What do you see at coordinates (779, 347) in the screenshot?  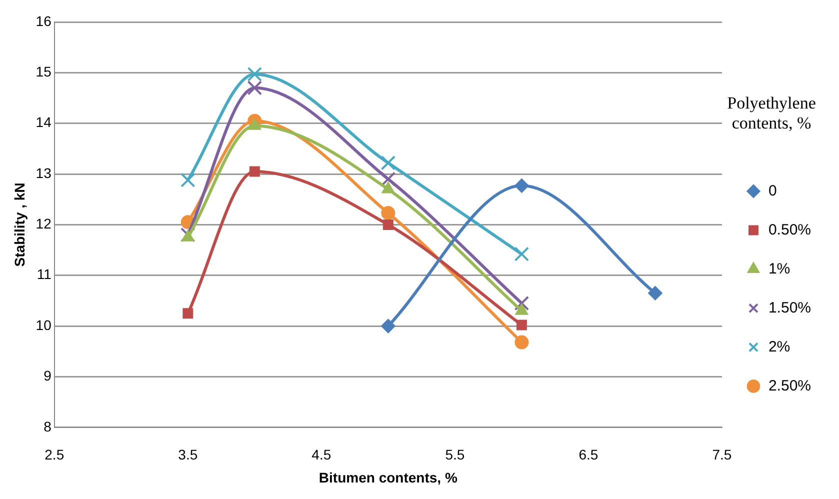 I see `legend-label: 2%` at bounding box center [779, 347].